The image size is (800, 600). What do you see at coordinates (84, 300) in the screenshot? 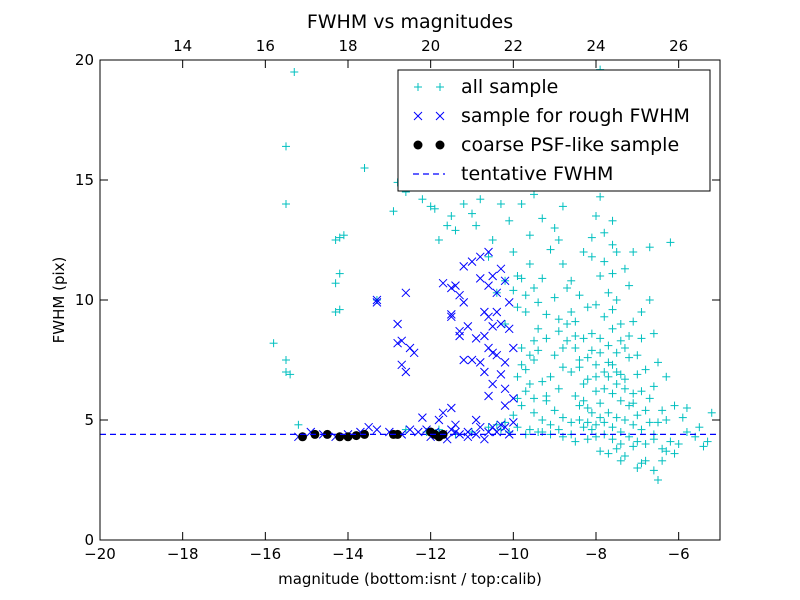
I see `y-tick-label: 10` at bounding box center [84, 300].